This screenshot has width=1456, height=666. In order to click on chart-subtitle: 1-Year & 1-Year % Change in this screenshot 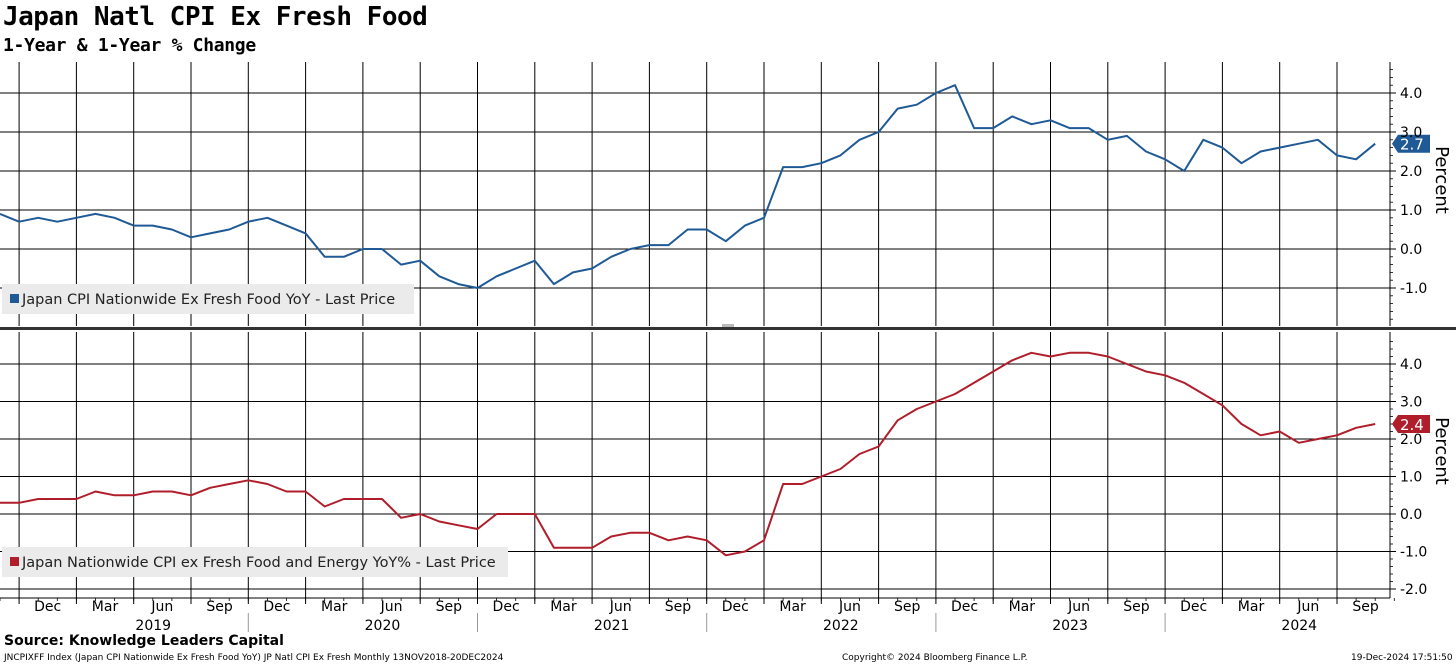, I will do `click(129, 45)`.